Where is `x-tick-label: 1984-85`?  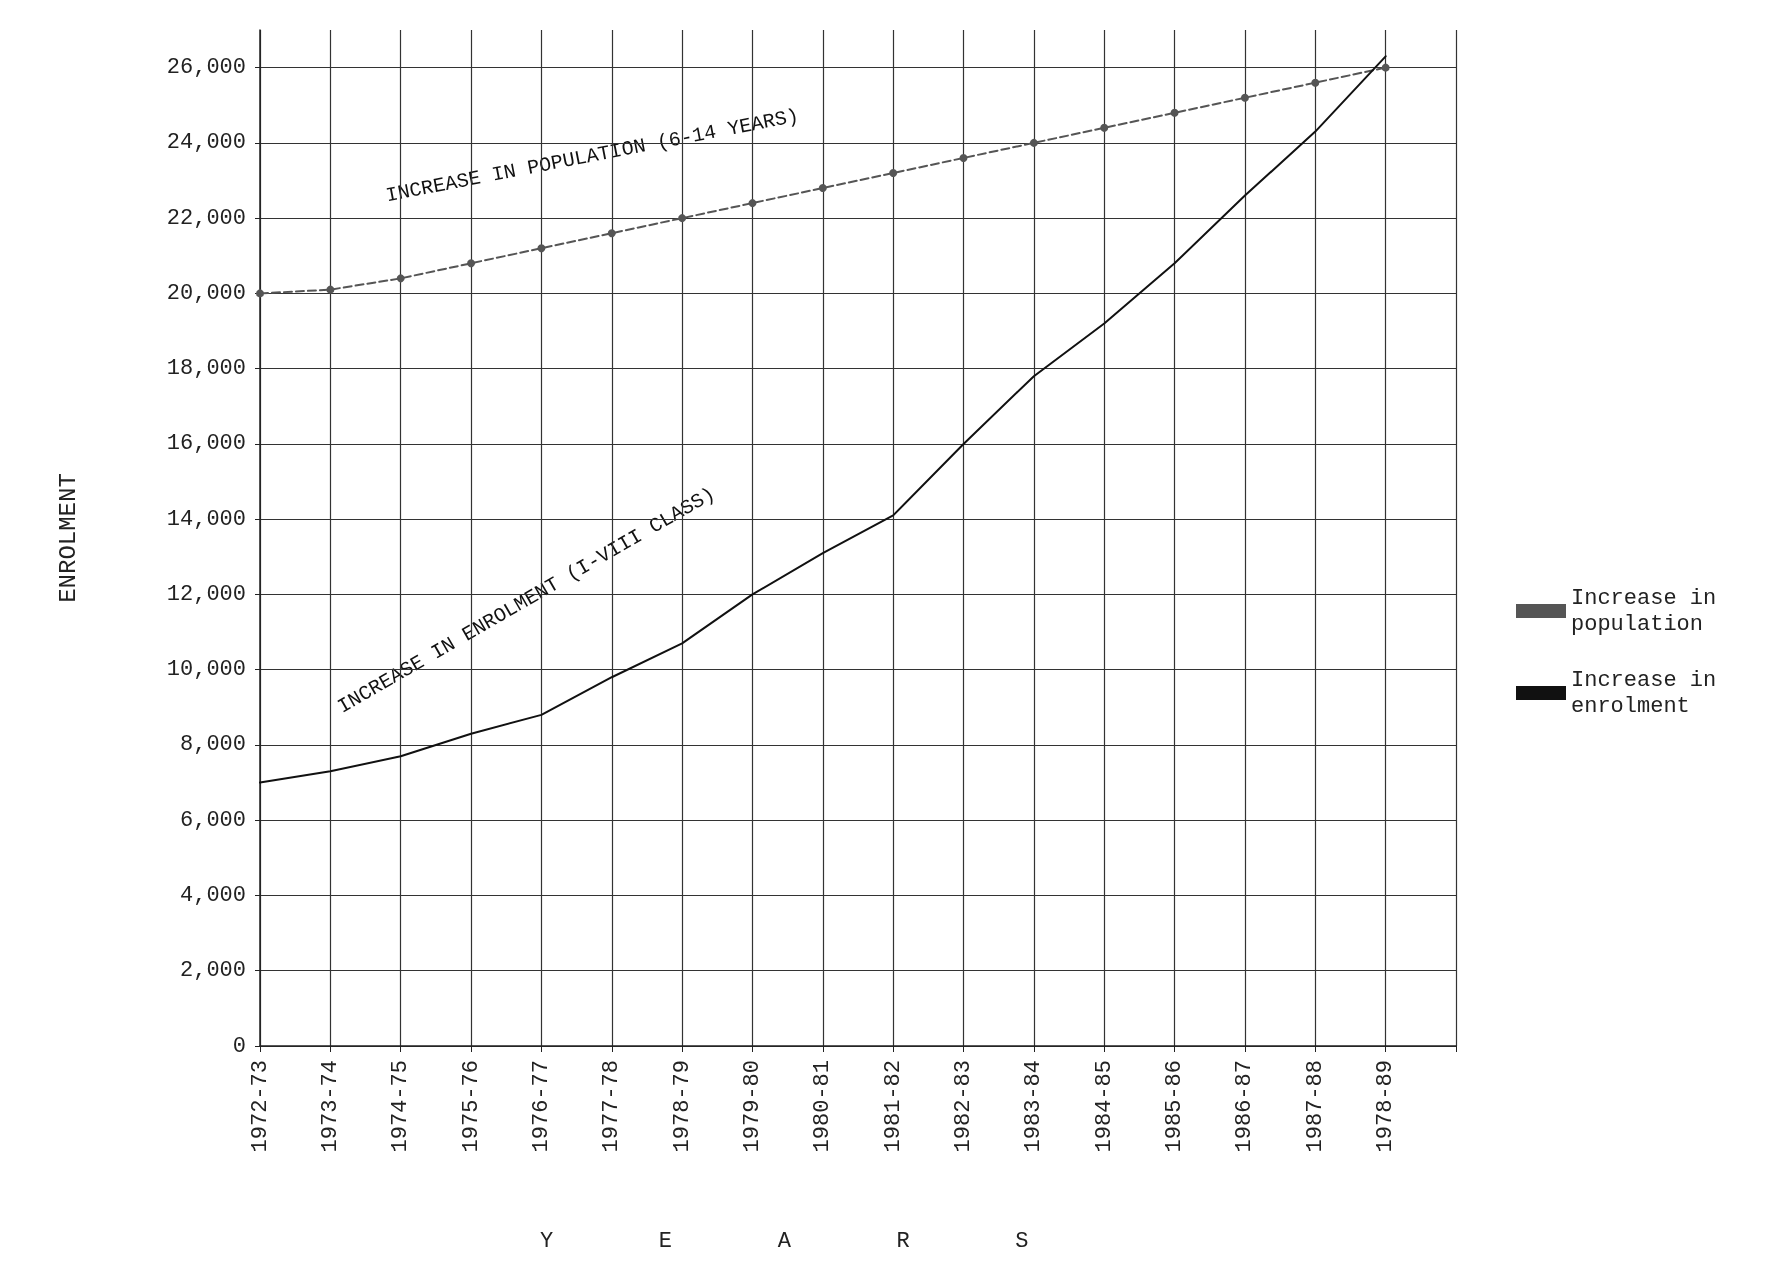 x-tick-label: 1984-85 is located at coordinates (1104, 1106).